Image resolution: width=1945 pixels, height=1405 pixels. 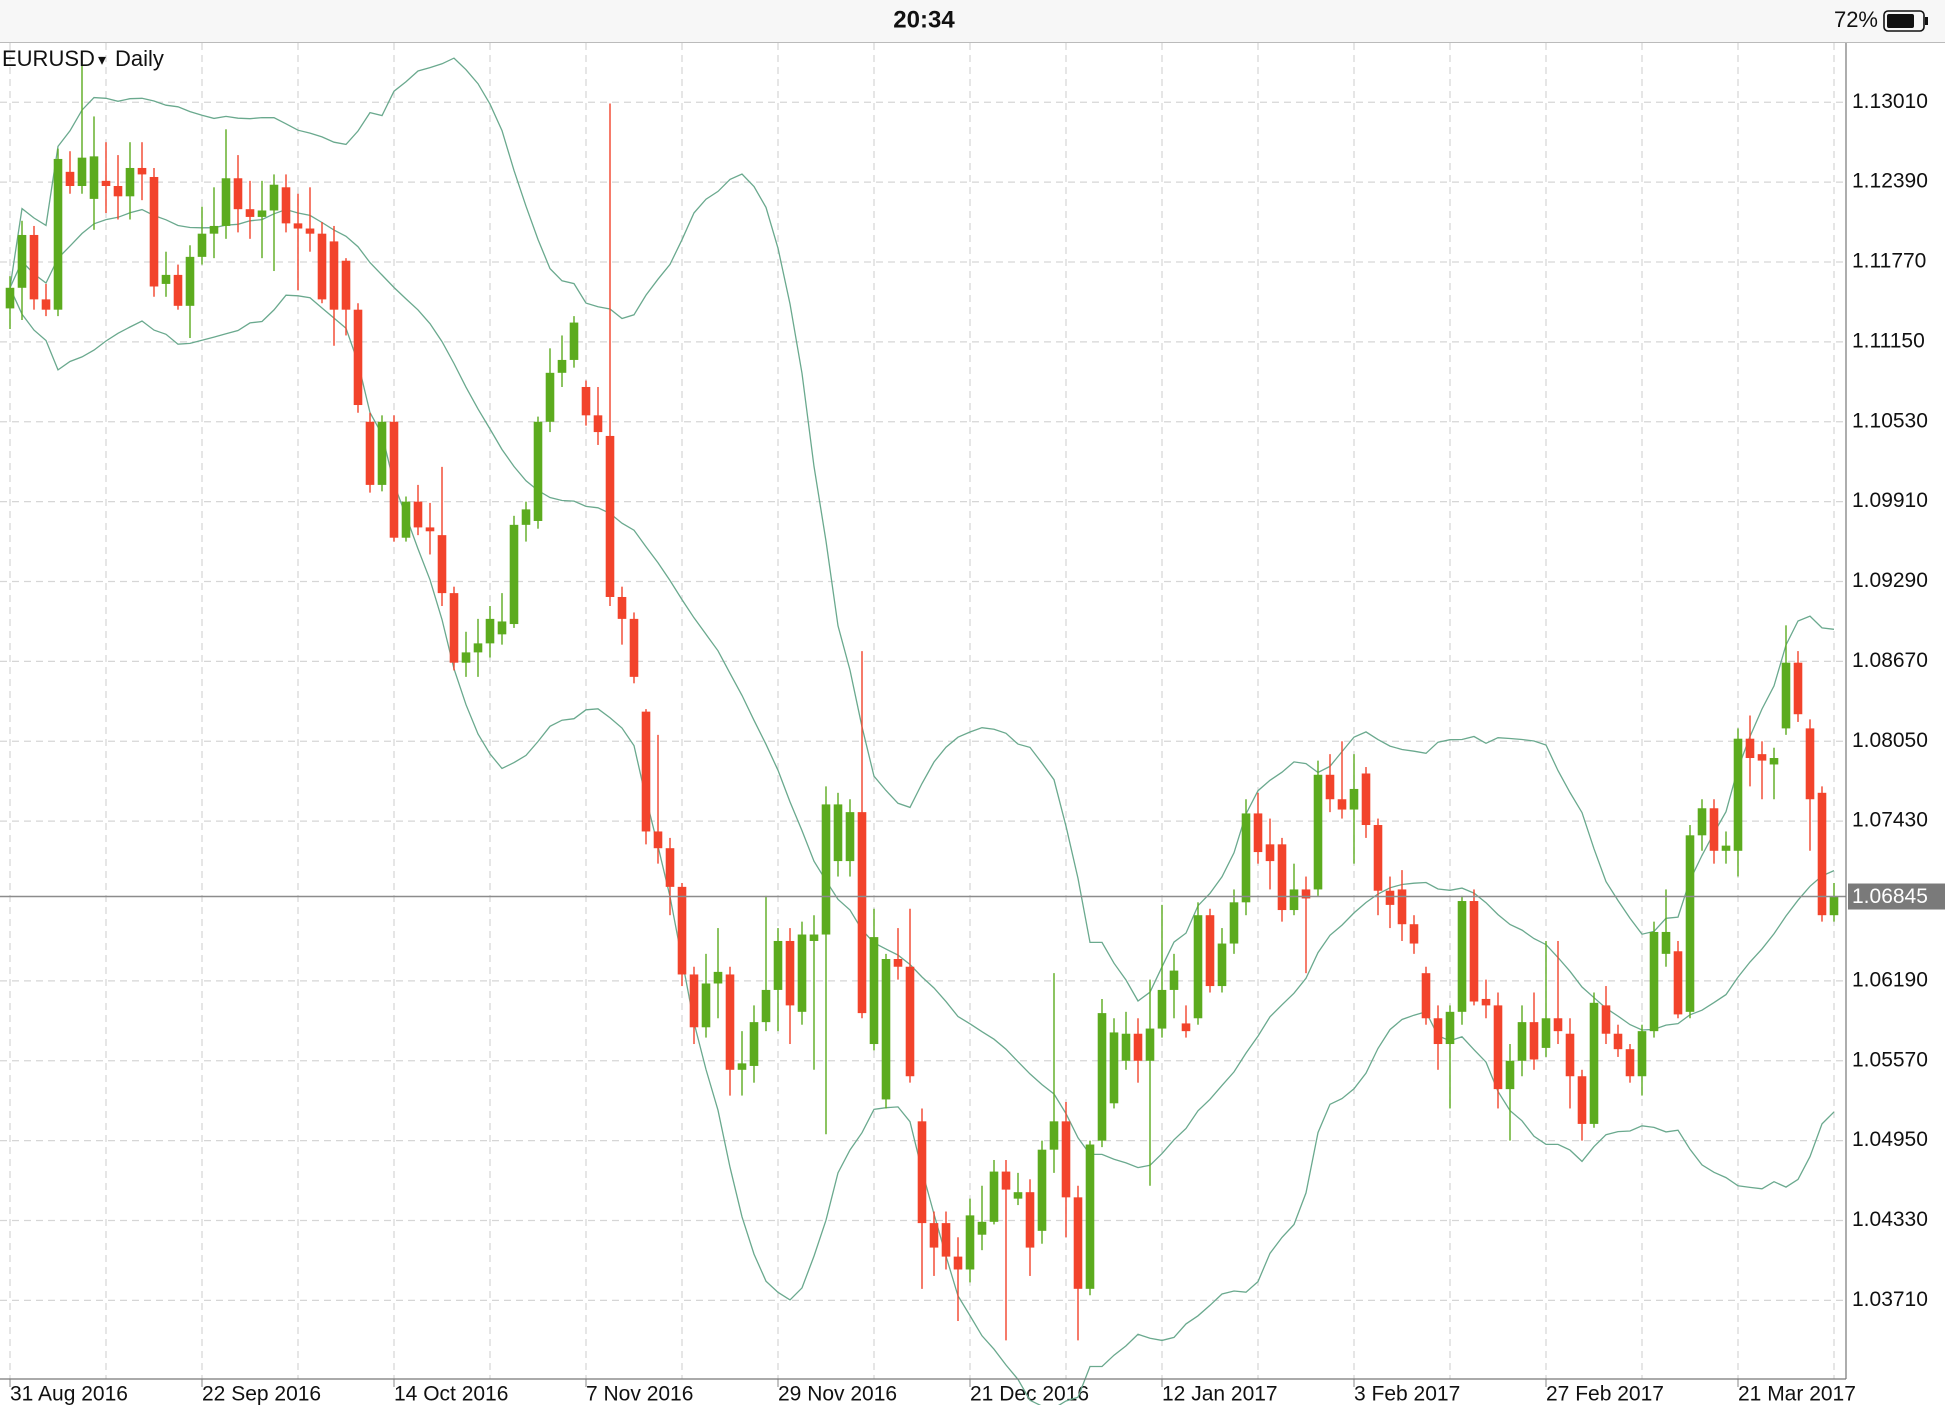 What do you see at coordinates (1889, 261) in the screenshot?
I see `y-tick-label: 1.11770` at bounding box center [1889, 261].